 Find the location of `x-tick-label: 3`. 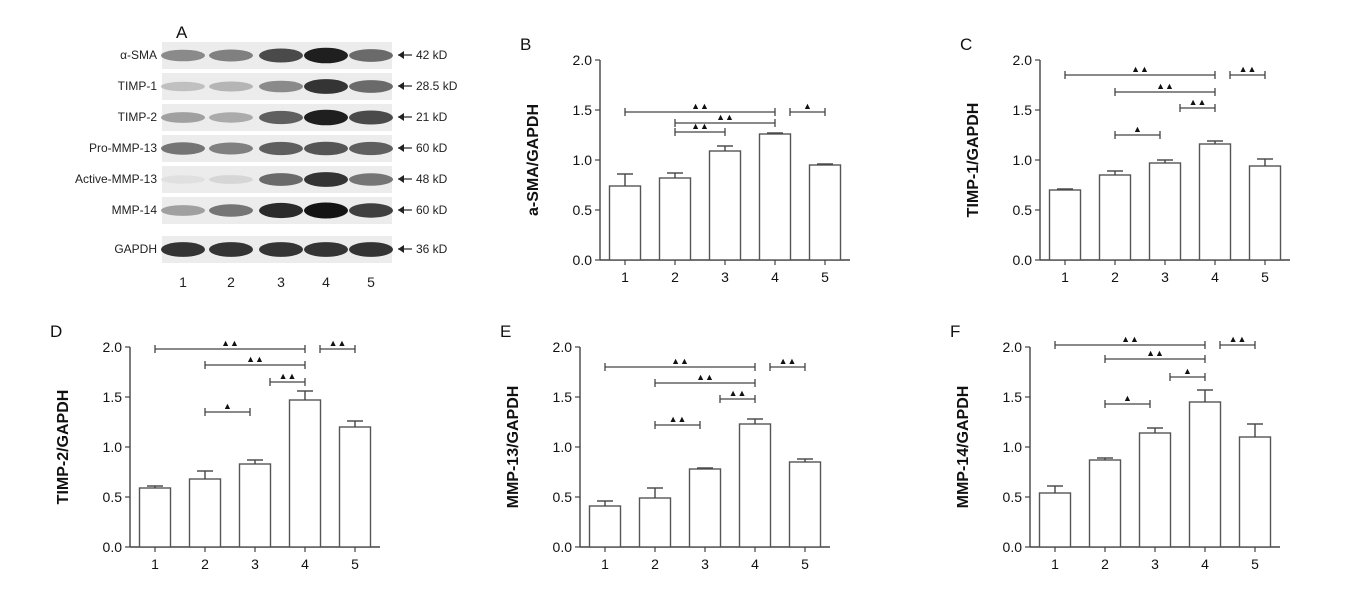

x-tick-label: 3 is located at coordinates (705, 564).